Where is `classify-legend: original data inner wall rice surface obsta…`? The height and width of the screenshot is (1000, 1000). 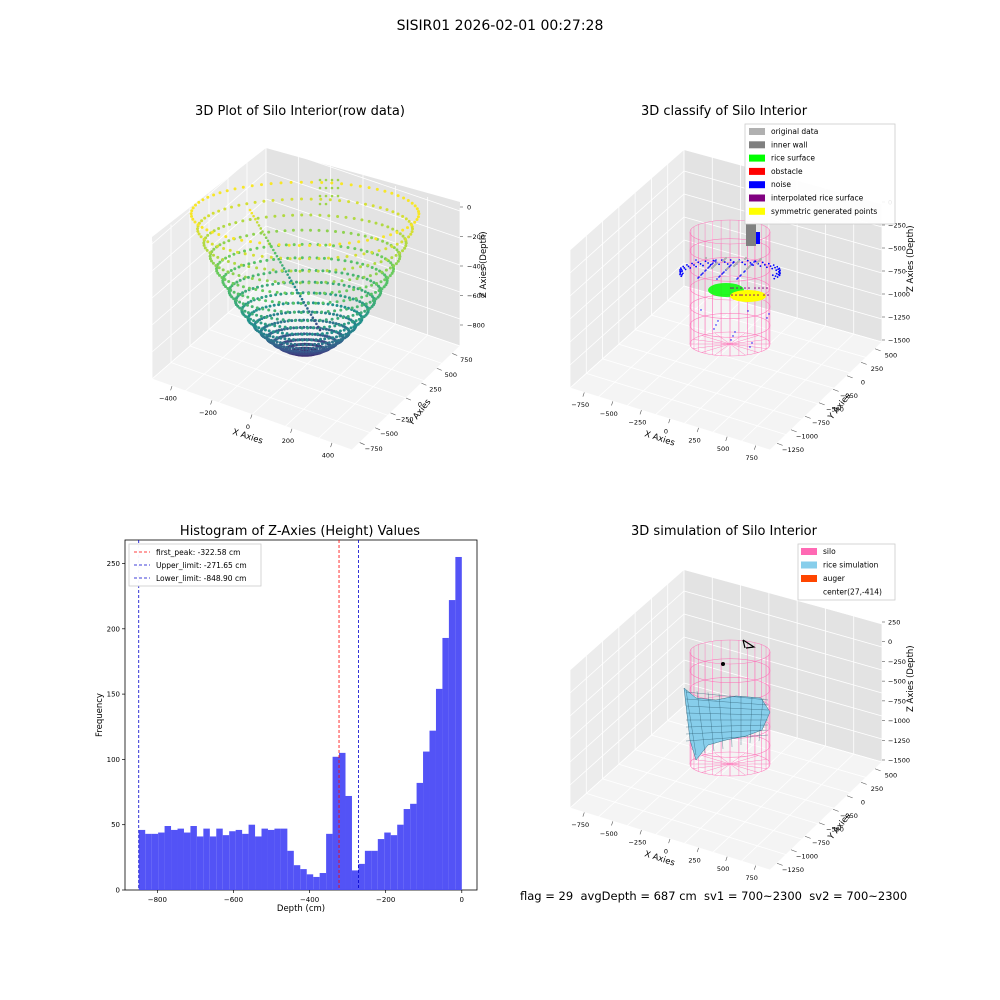
classify-legend: original data inner wall rice surface obsta… is located at coordinates (820, 174).